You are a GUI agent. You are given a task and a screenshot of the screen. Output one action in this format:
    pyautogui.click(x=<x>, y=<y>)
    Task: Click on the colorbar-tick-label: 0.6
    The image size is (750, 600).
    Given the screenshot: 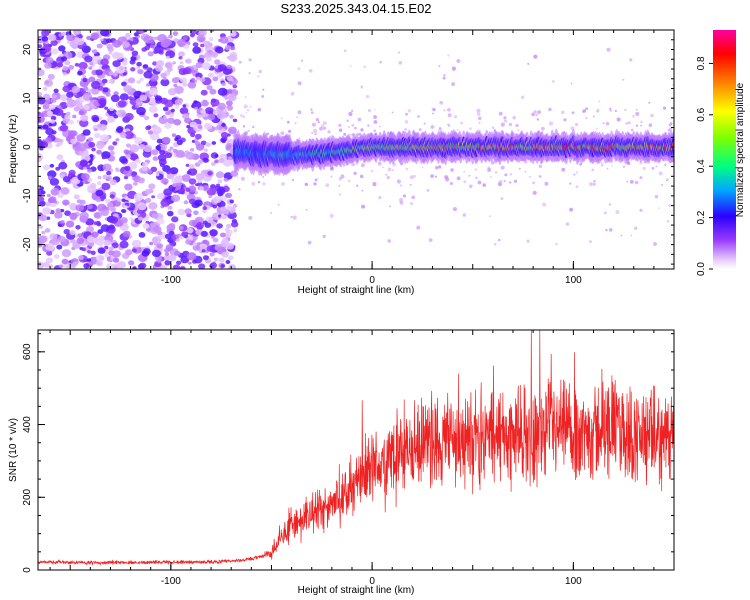 What is the action you would take?
    pyautogui.click(x=701, y=114)
    